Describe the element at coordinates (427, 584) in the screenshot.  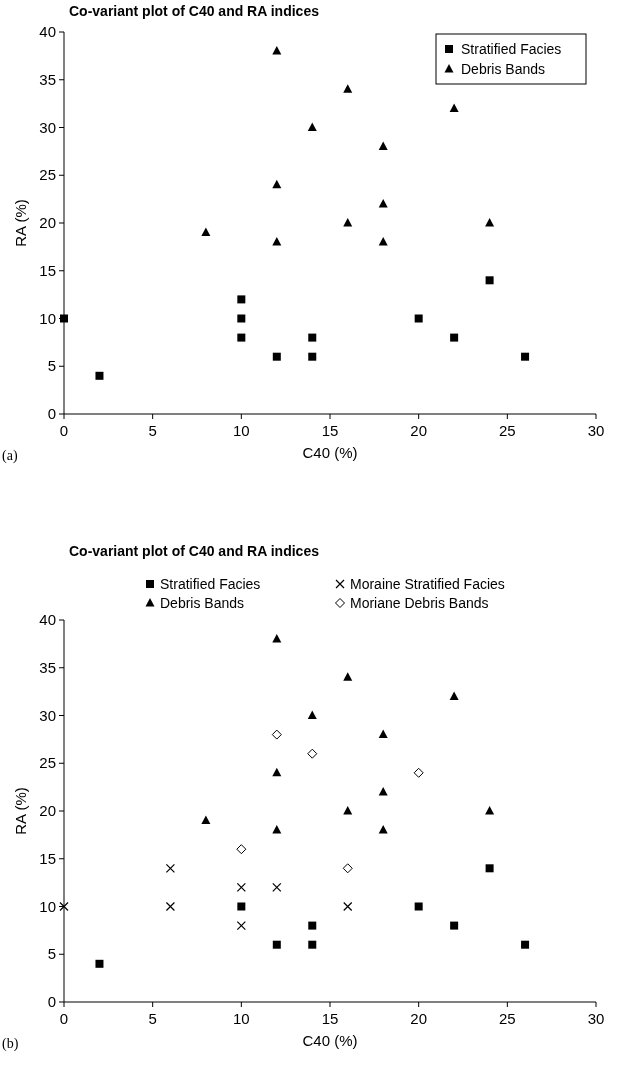
I see `legend-label: Moraine Stratified Facies` at that location.